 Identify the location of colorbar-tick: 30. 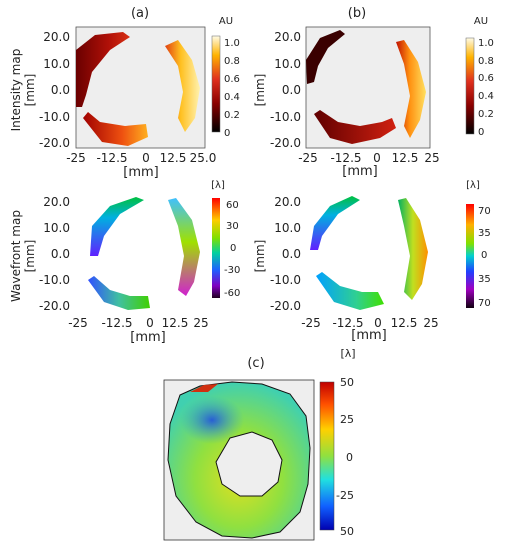
(232, 226).